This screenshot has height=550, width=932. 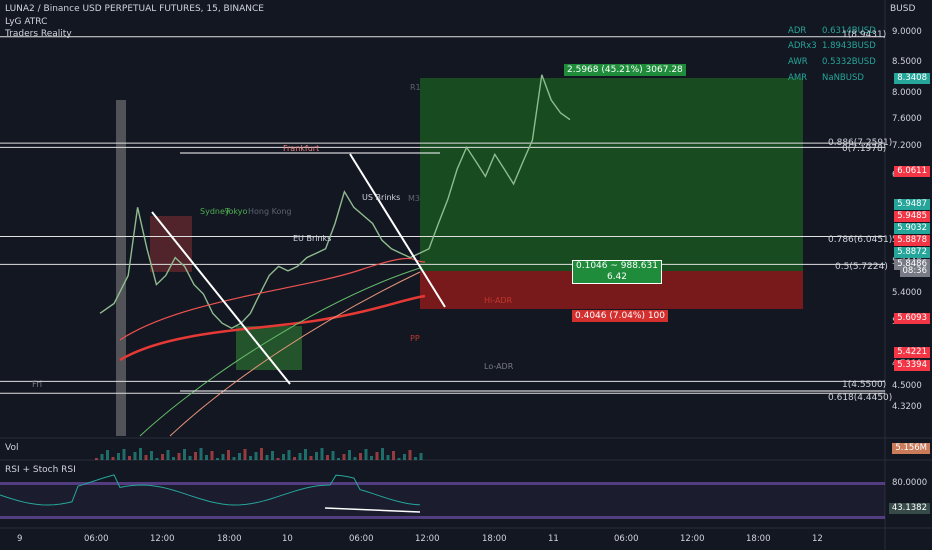 What do you see at coordinates (864, 149) in the screenshot?
I see `level-label: 0(7.1978)` at bounding box center [864, 149].